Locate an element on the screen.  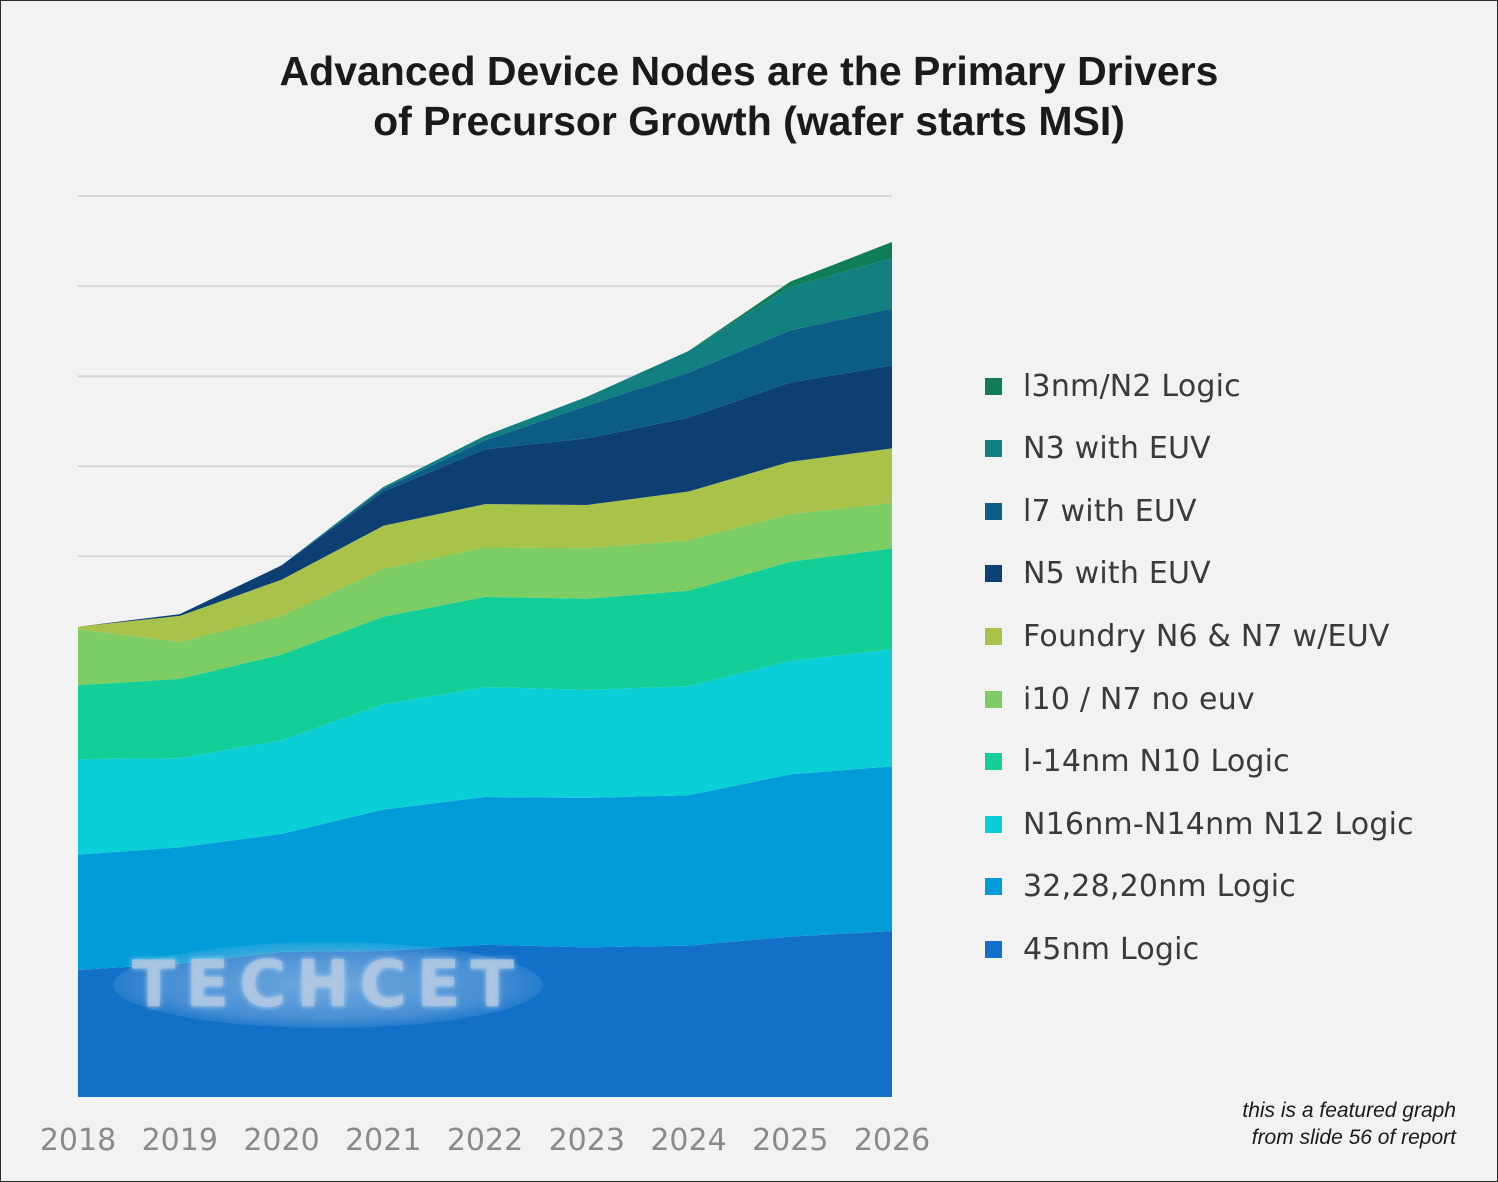
legend-item-32-28-20nm-logic: 32,28,20nm Logic is located at coordinates (1140, 887).